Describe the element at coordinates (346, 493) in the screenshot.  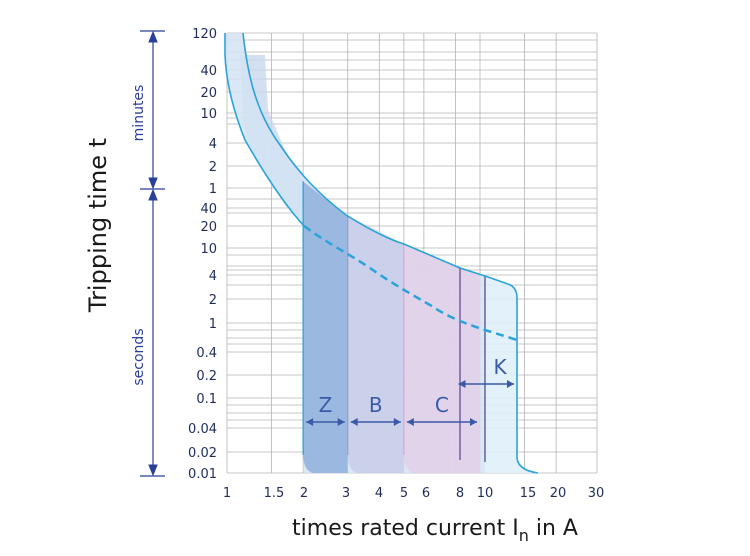
I see `x-tick-label: 3` at that location.